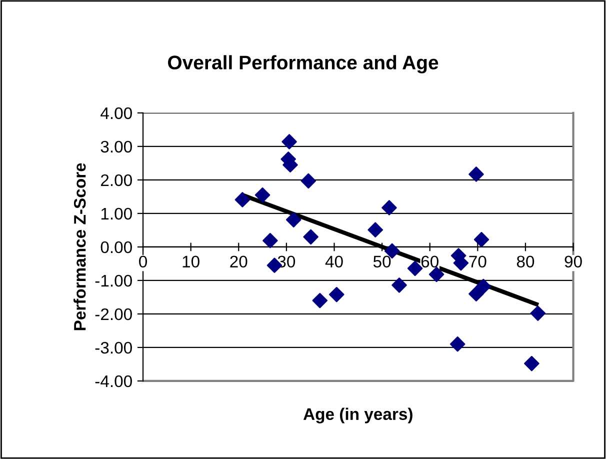  What do you see at coordinates (477, 262) in the screenshot?
I see `x-tick-label: 70` at bounding box center [477, 262].